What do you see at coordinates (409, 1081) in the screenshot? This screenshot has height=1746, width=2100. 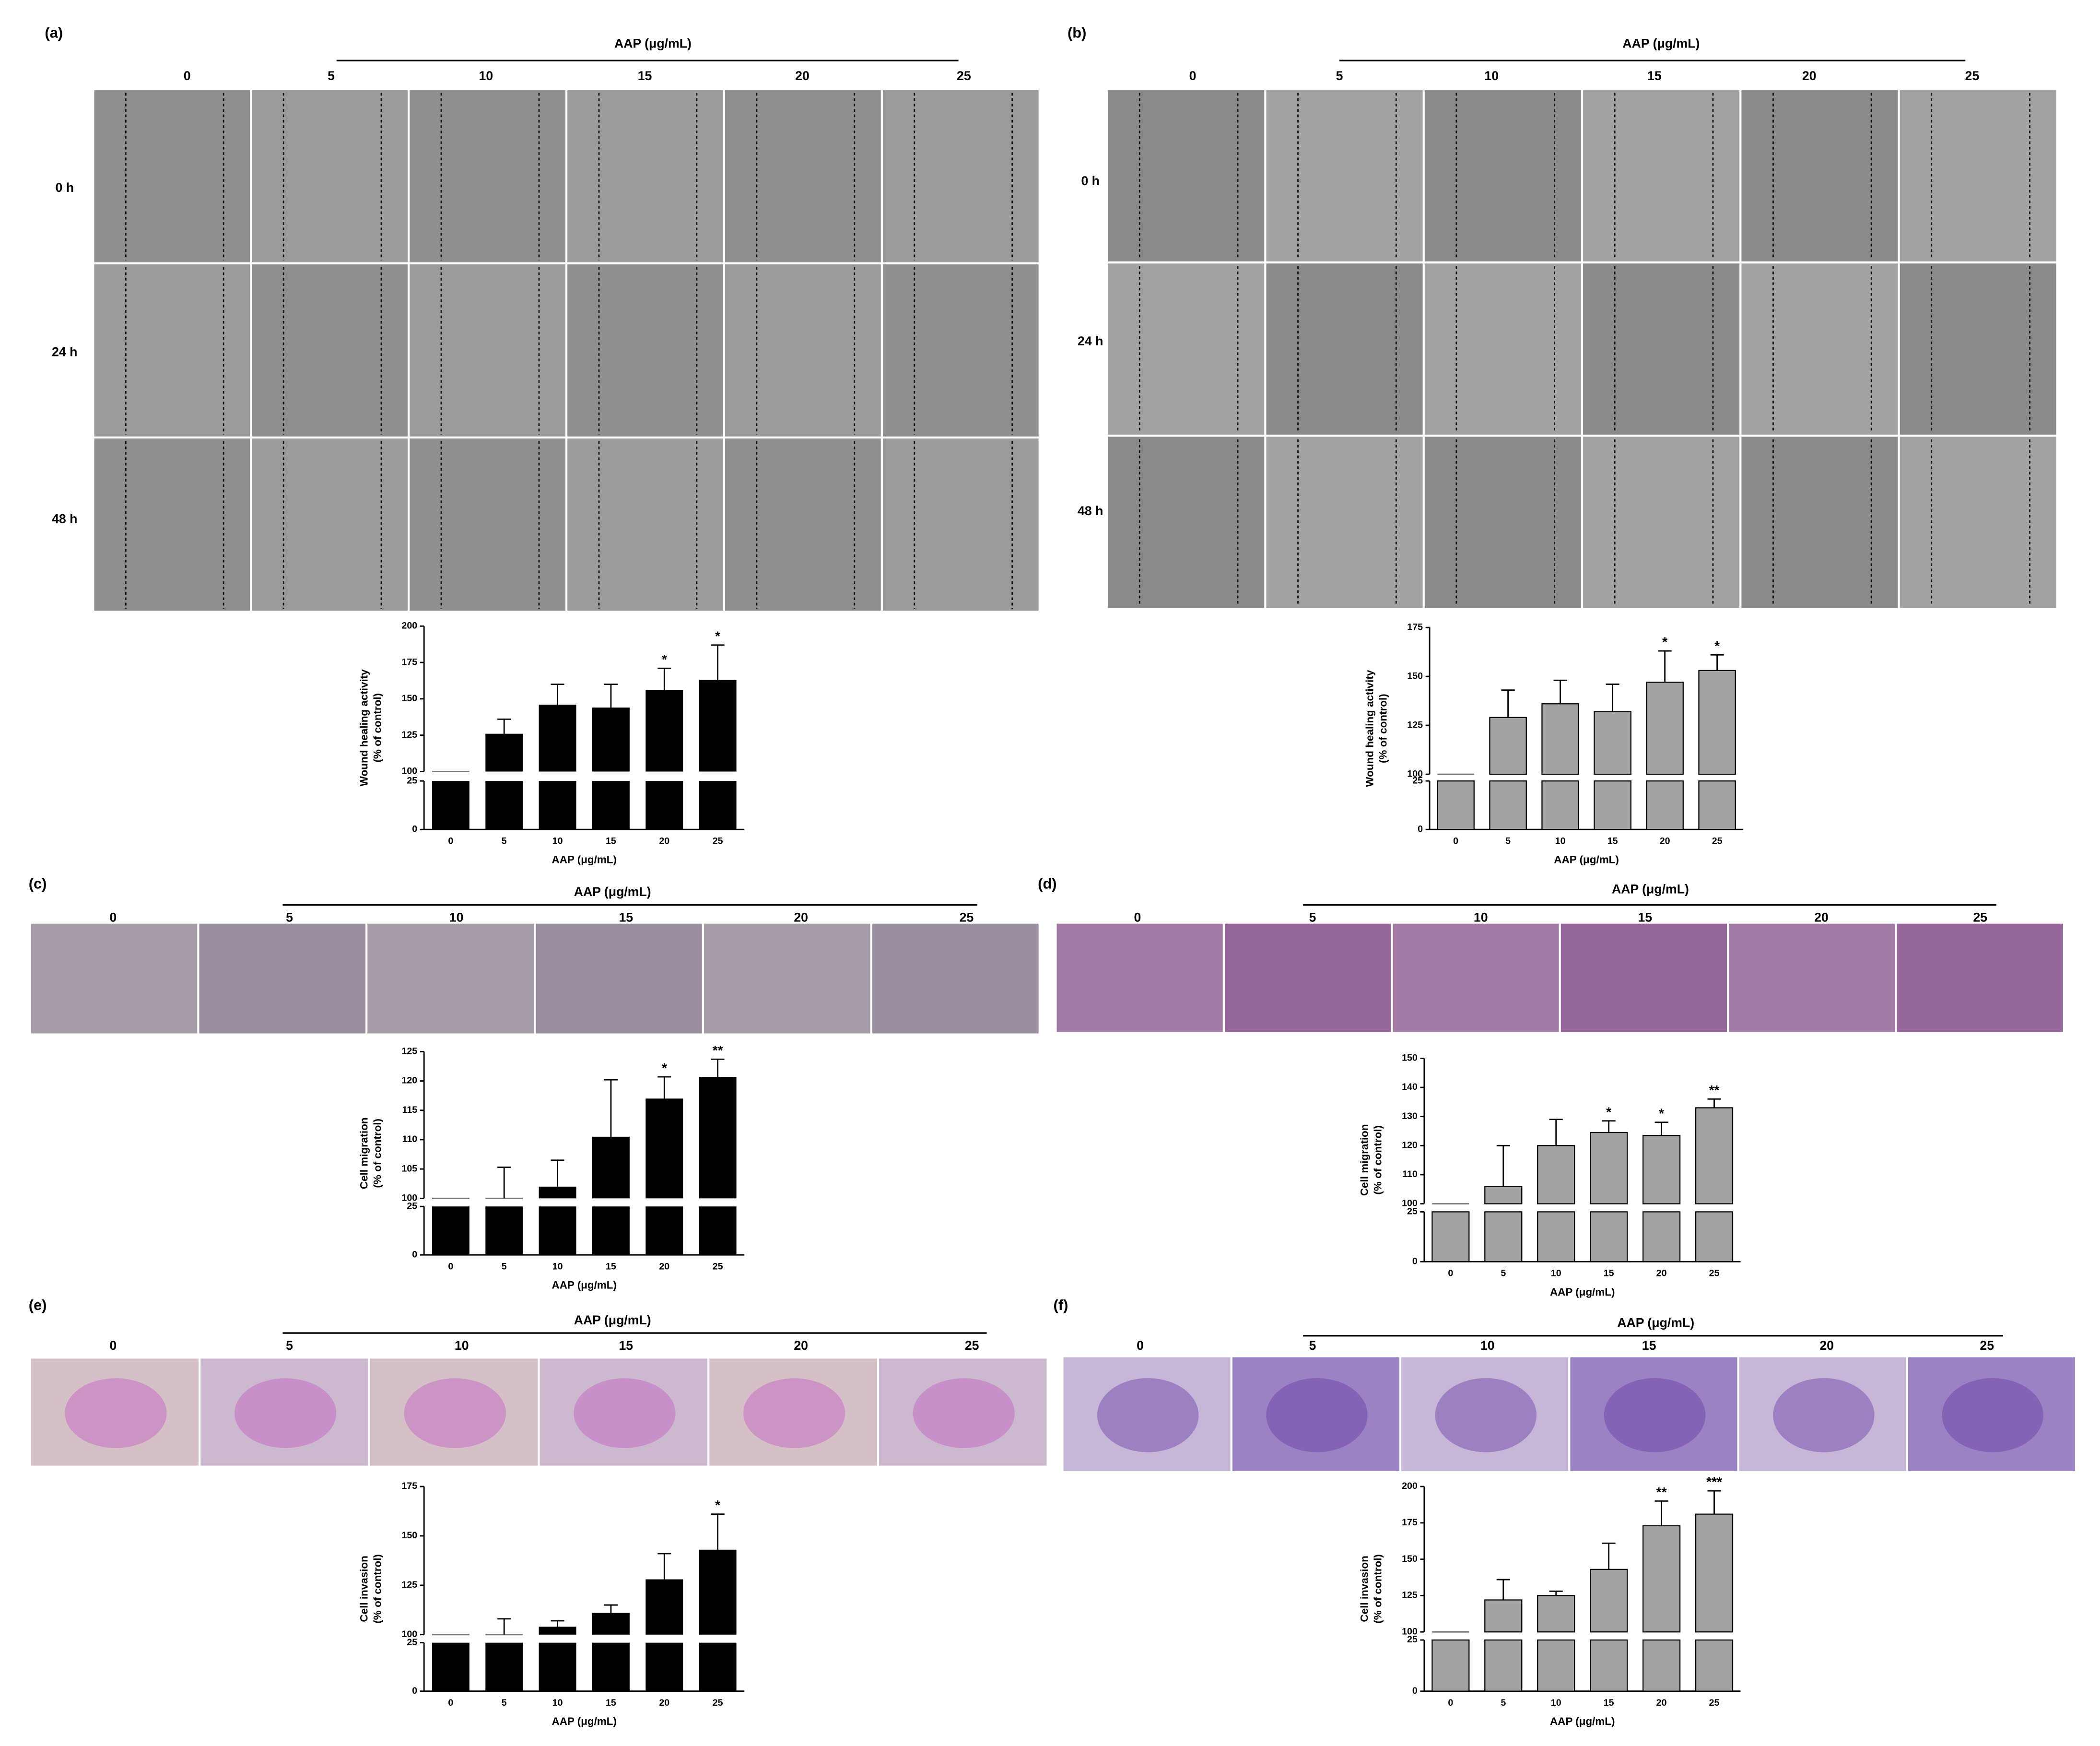 I see `y-tick-label: 120` at bounding box center [409, 1081].